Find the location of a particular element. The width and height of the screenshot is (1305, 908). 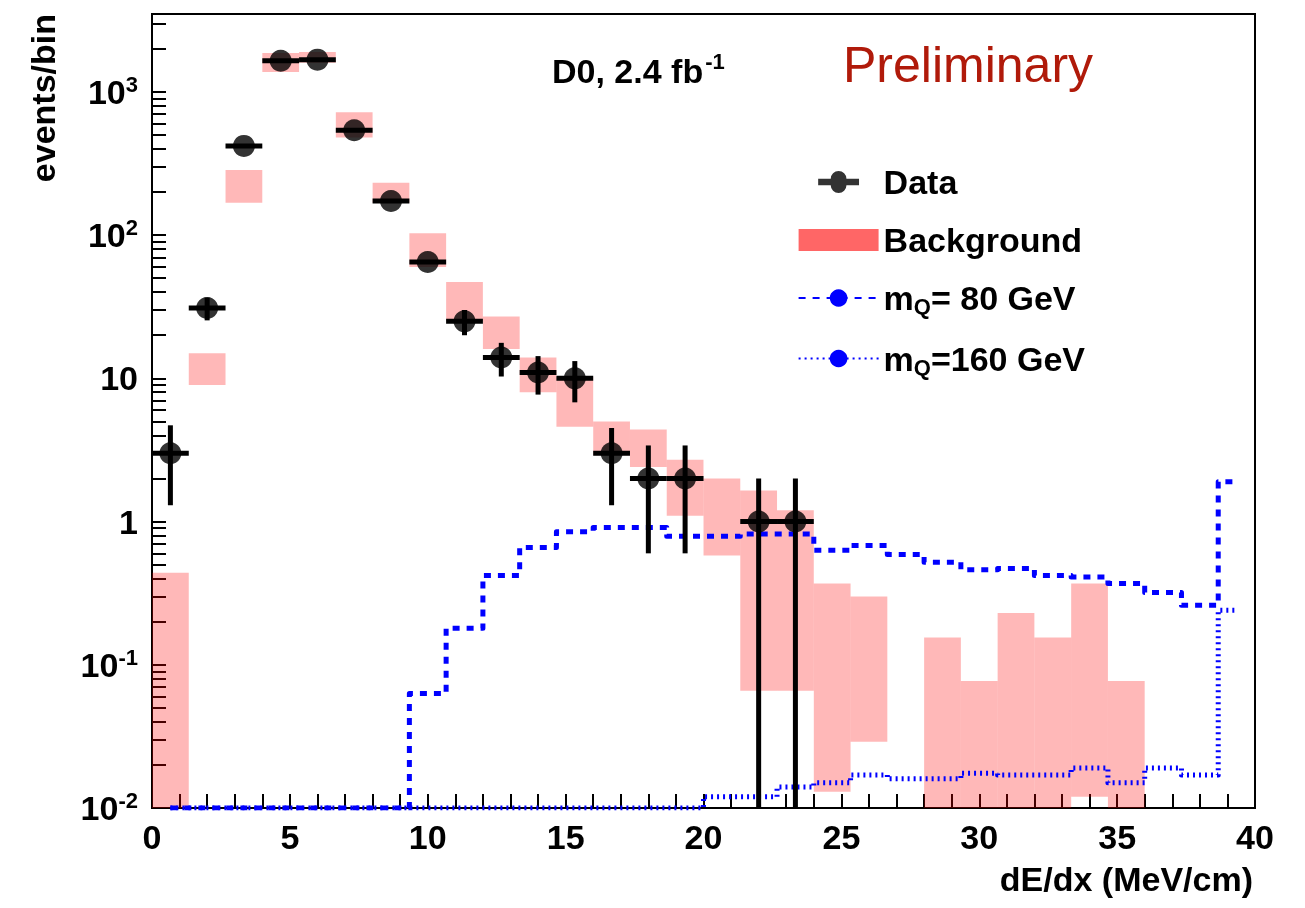

annotation: Preliminary is located at coordinates (968, 65).